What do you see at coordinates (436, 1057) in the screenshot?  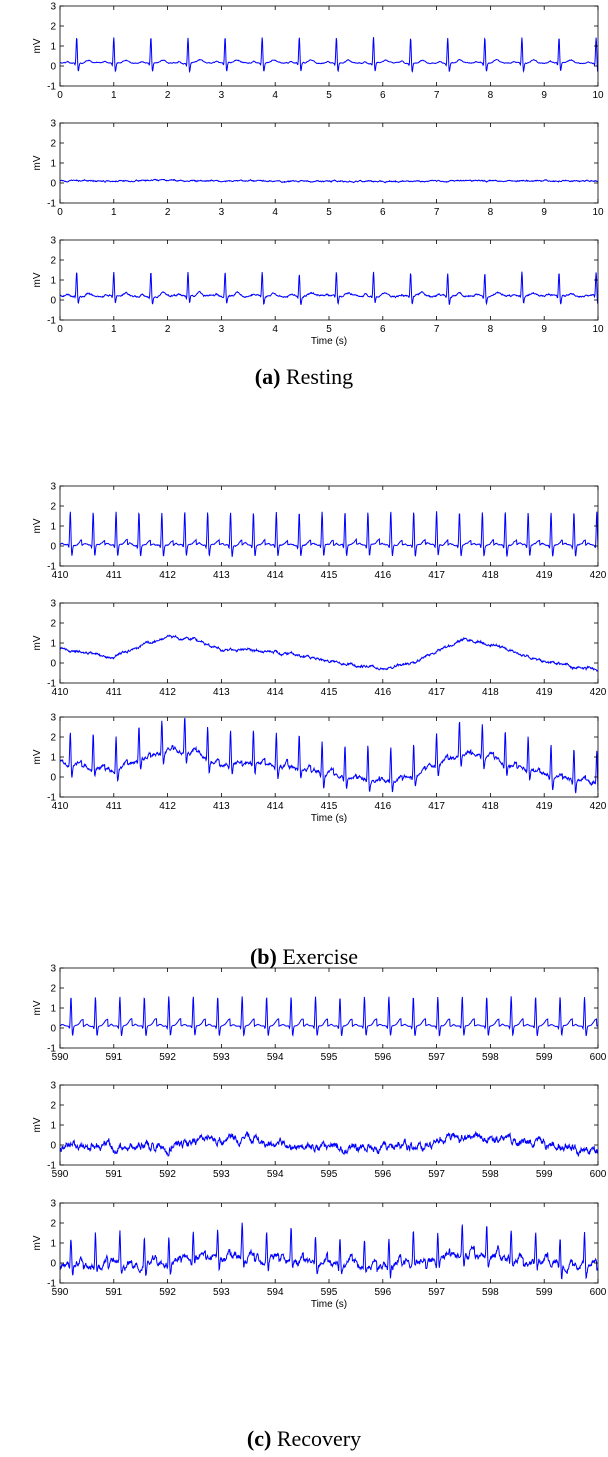 I see `x-tick-label: 597` at bounding box center [436, 1057].